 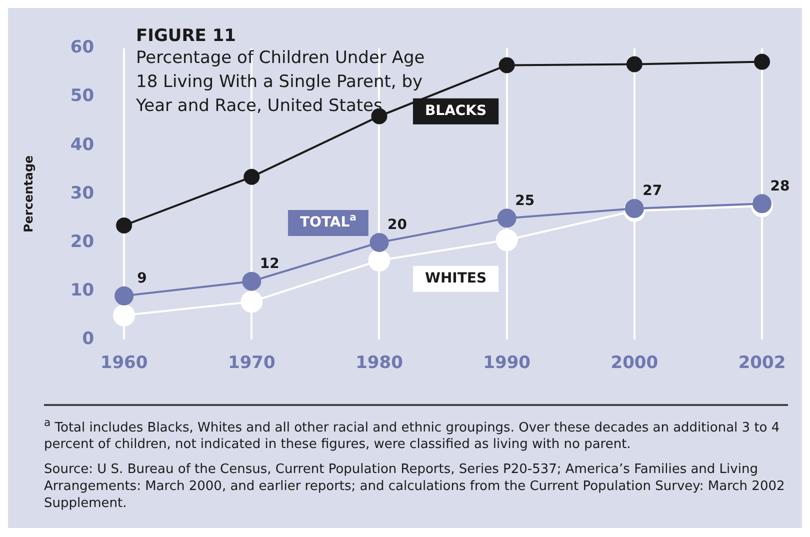 What do you see at coordinates (634, 363) in the screenshot?
I see `x-tick-label: 2000` at bounding box center [634, 363].